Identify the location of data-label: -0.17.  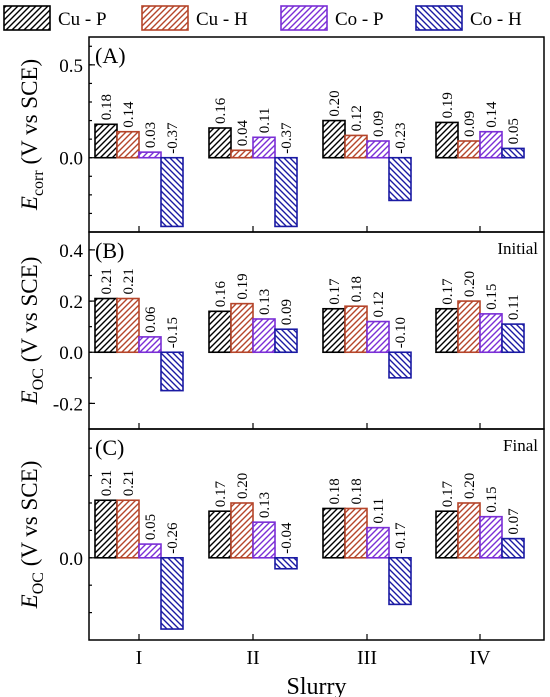
(401, 538).